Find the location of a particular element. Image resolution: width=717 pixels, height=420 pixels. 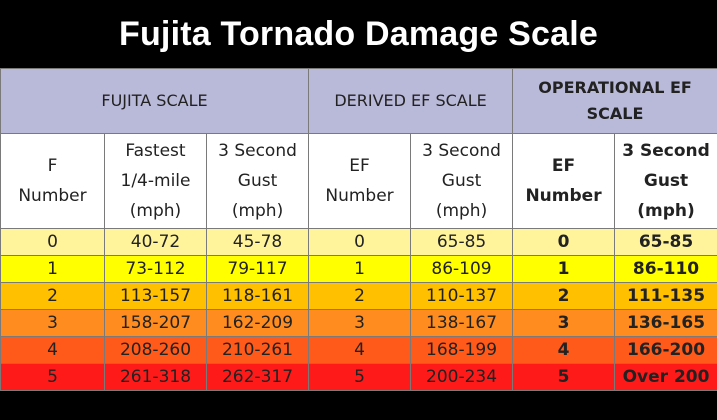

column-header-line: 1/4-mile is located at coordinates (155, 181).